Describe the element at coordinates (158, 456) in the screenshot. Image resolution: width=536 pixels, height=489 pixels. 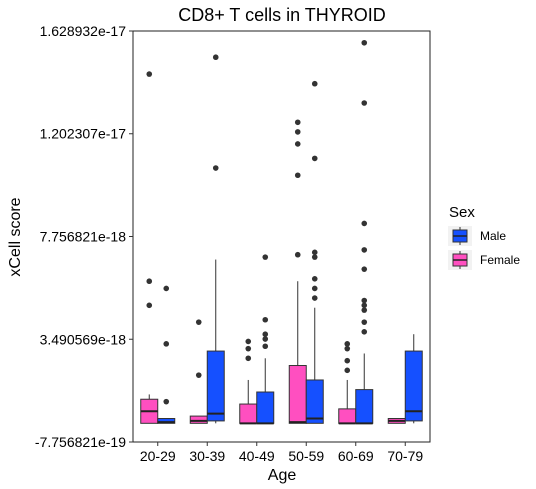
I see `x-tick-label: 20-29` at that location.